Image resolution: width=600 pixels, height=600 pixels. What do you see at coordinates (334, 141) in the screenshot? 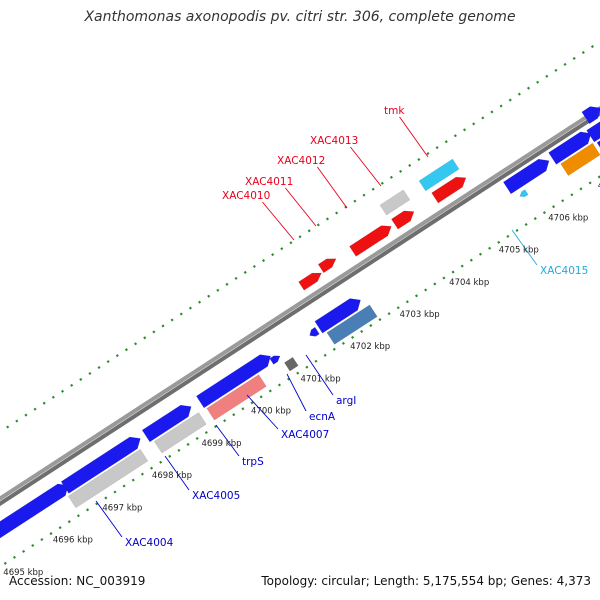
I see `label-xac4013: XAC4013` at bounding box center [334, 141].